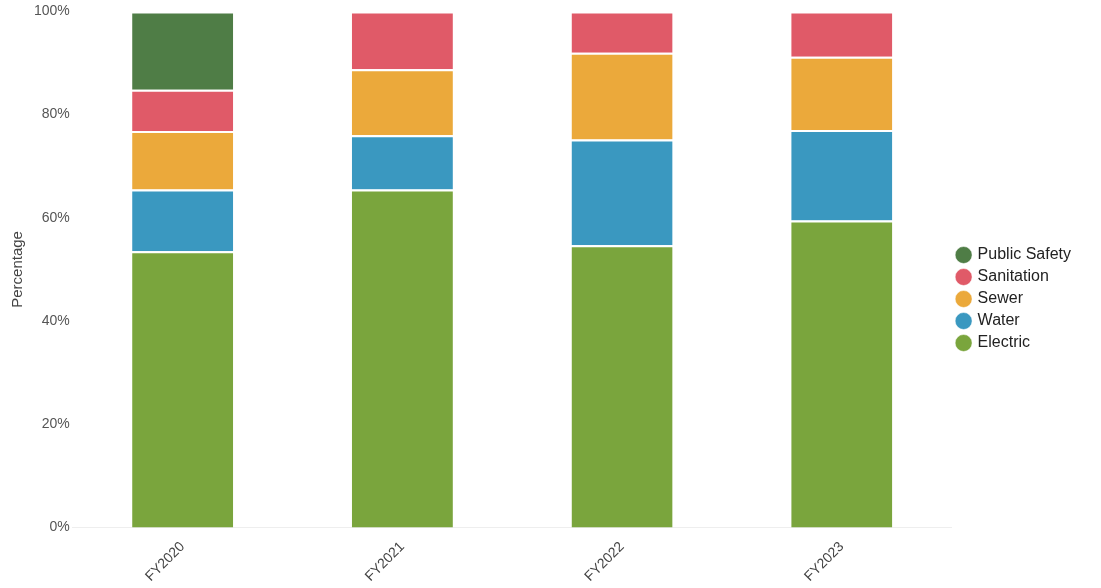 This screenshot has width=1101, height=588. Describe the element at coordinates (55, 216) in the screenshot. I see `y-tick-label: 60%` at that location.